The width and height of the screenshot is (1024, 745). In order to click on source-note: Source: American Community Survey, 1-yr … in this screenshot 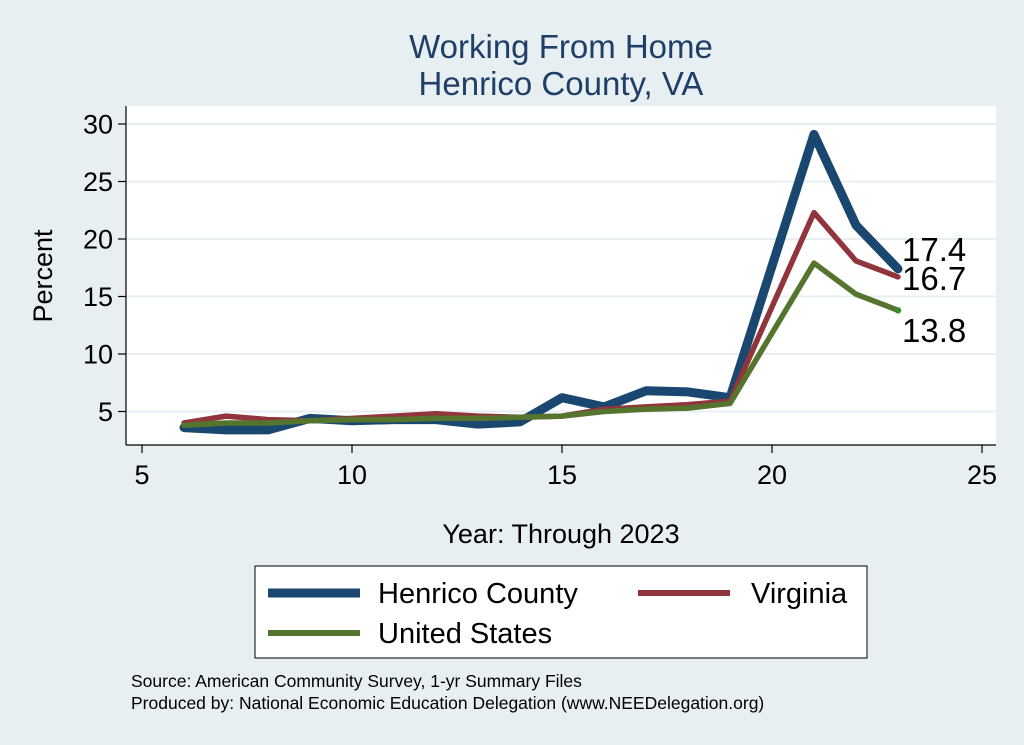, I will do `click(356, 681)`.